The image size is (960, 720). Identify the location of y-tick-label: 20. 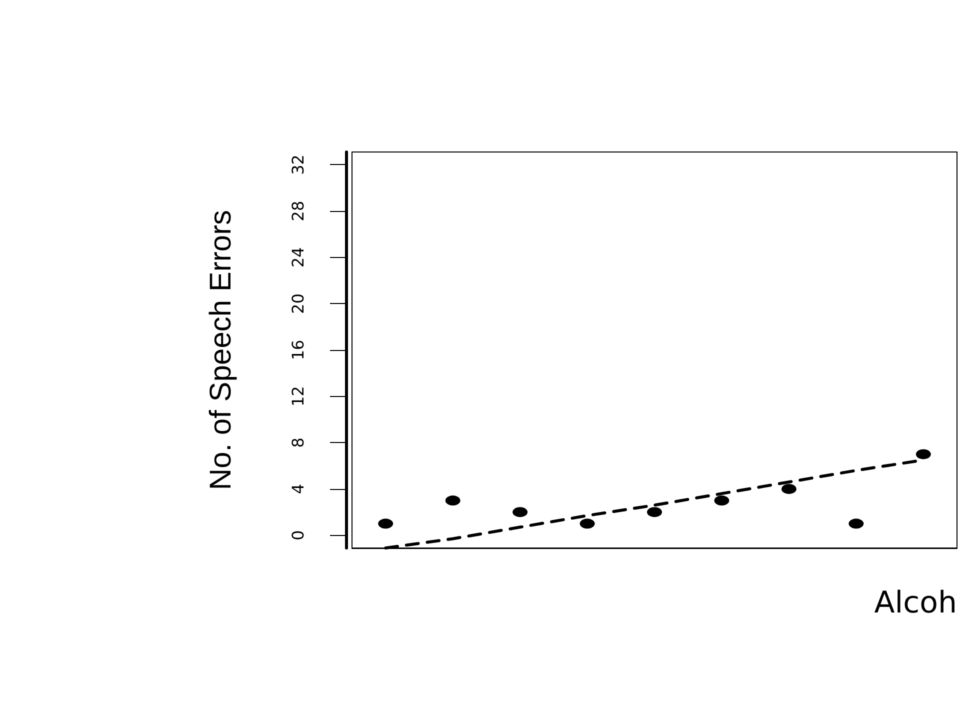
(298, 304).